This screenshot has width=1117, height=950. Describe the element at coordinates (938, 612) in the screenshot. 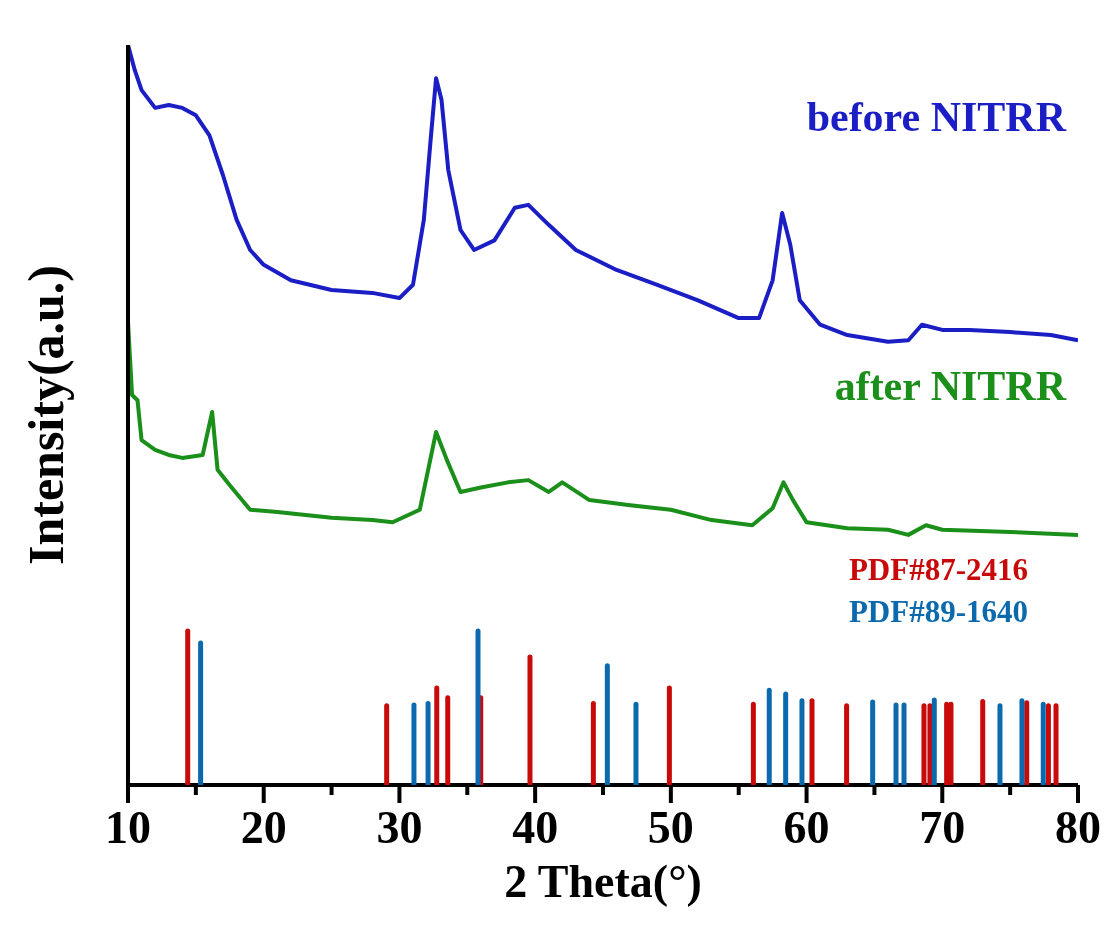

I see `text: PDF#89-1640` at that location.